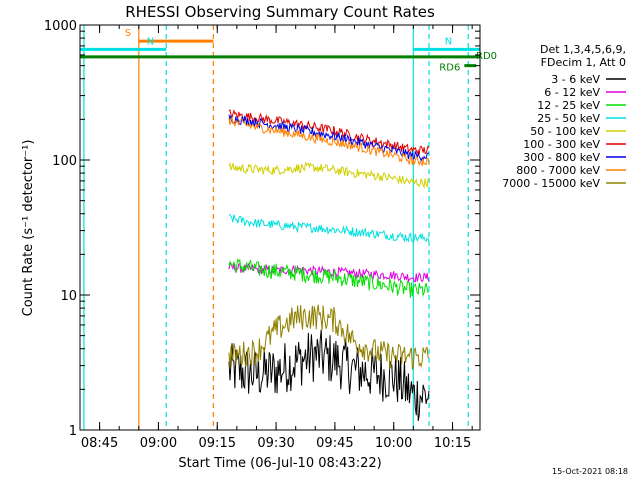 This screenshot has height=480, width=640. I want to click on legend-label-800-7000-kev: 800 - 7000 keV, so click(558, 170).